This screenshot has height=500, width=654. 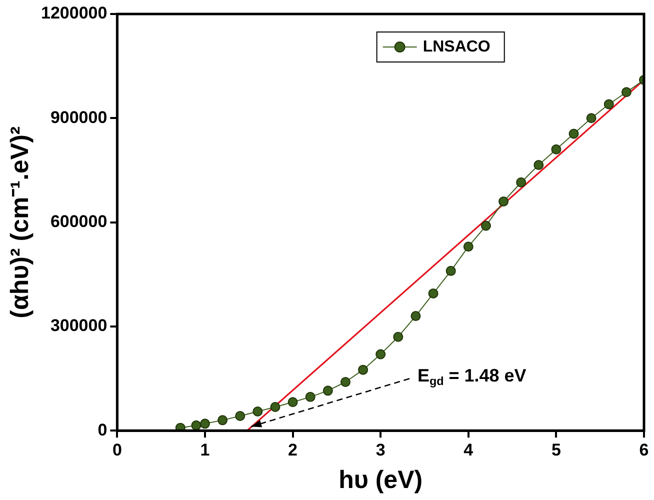 I want to click on x-tick-label: 1, so click(x=205, y=450).